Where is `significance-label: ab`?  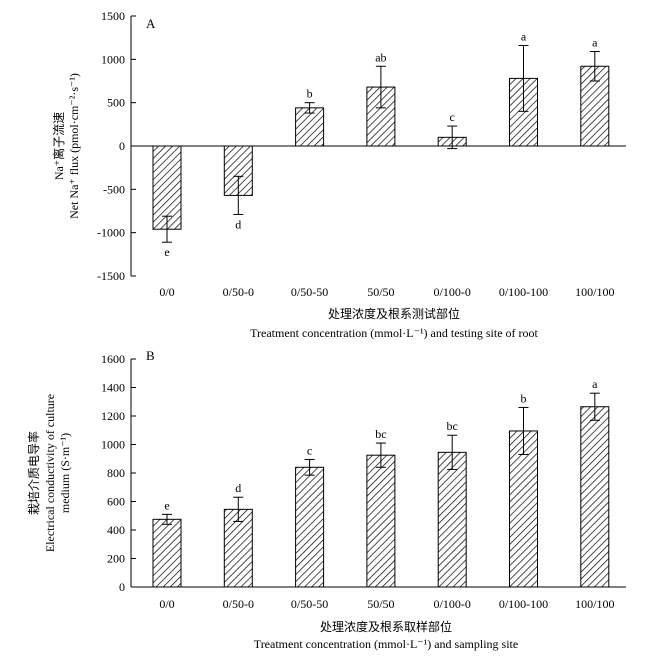
significance-label: ab is located at coordinates (380, 57).